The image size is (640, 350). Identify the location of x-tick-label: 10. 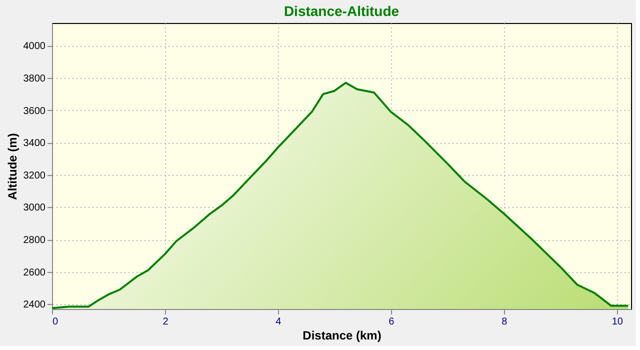
(618, 322).